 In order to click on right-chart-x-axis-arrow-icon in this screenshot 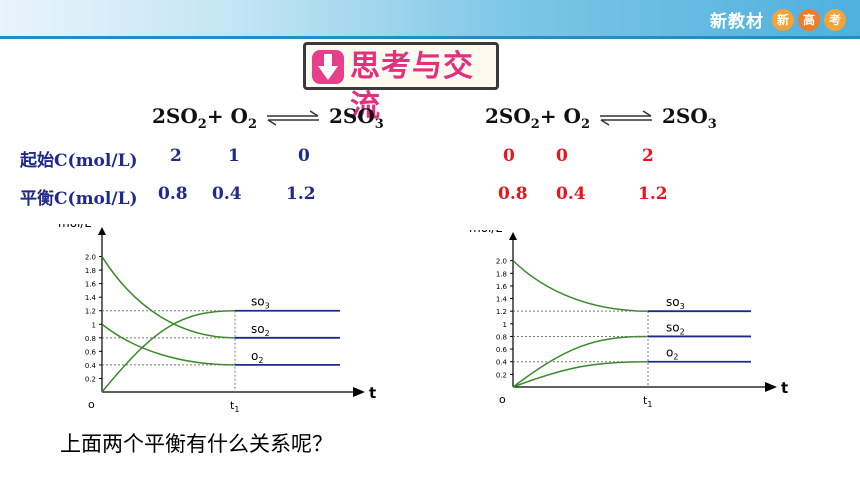, I will do `click(771, 387)`.